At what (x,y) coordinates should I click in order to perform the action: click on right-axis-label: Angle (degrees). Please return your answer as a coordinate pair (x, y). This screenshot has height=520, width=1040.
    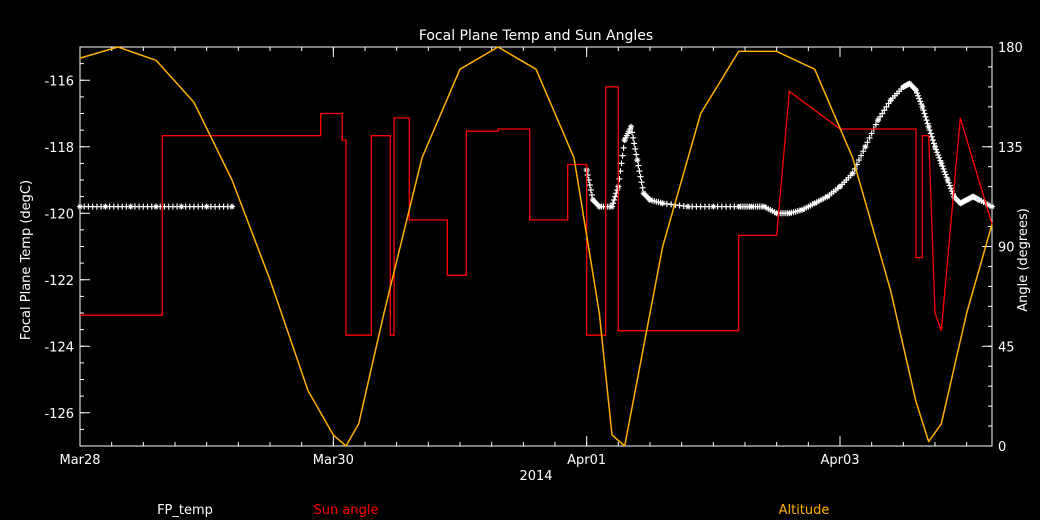
    Looking at the image, I should click on (1023, 260).